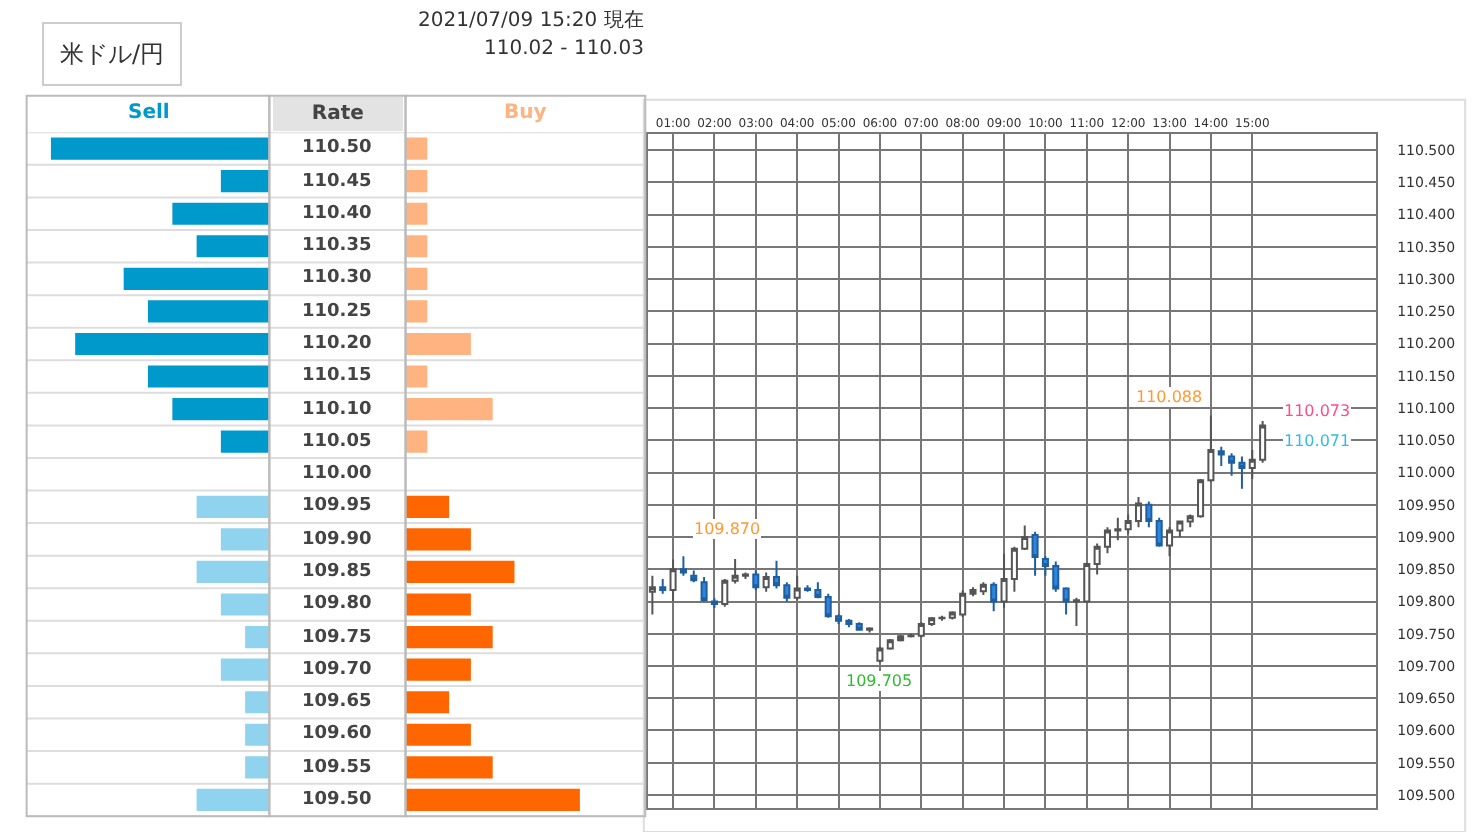 This screenshot has width=1480, height=832. Describe the element at coordinates (337, 734) in the screenshot. I see `y-tick-label: 109.60` at that location.